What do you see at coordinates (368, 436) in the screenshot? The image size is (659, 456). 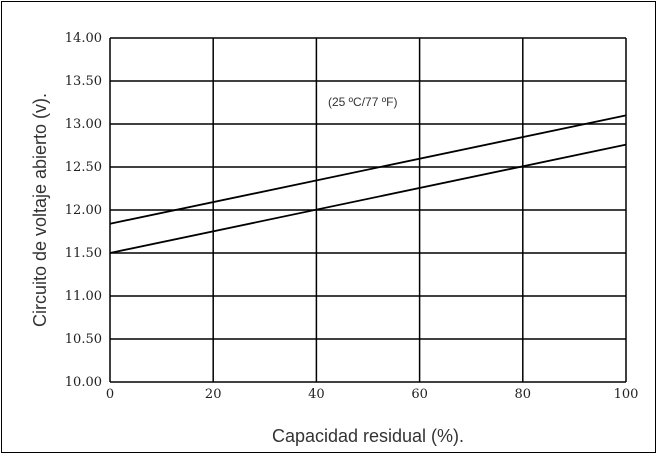 I see `x-axis-label: Capacidad residual (%).` at bounding box center [368, 436].